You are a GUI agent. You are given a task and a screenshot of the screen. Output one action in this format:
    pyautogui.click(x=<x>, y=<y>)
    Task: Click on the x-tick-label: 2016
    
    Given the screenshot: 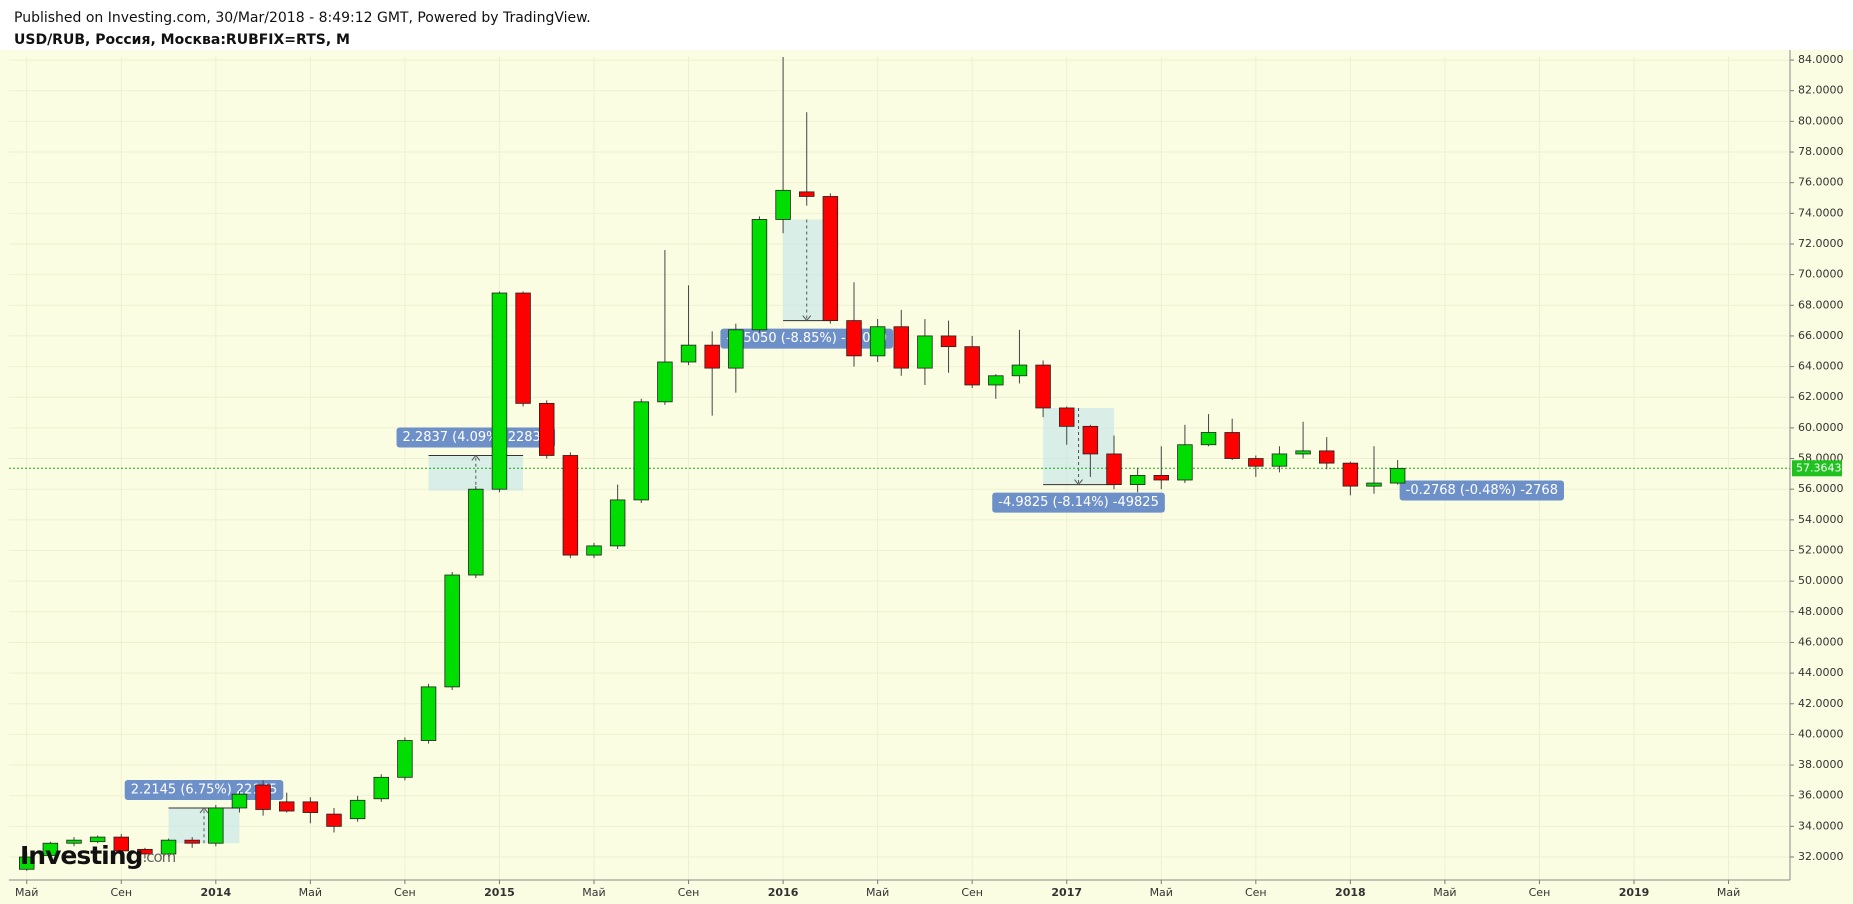 What is the action you would take?
    pyautogui.click(x=783, y=892)
    